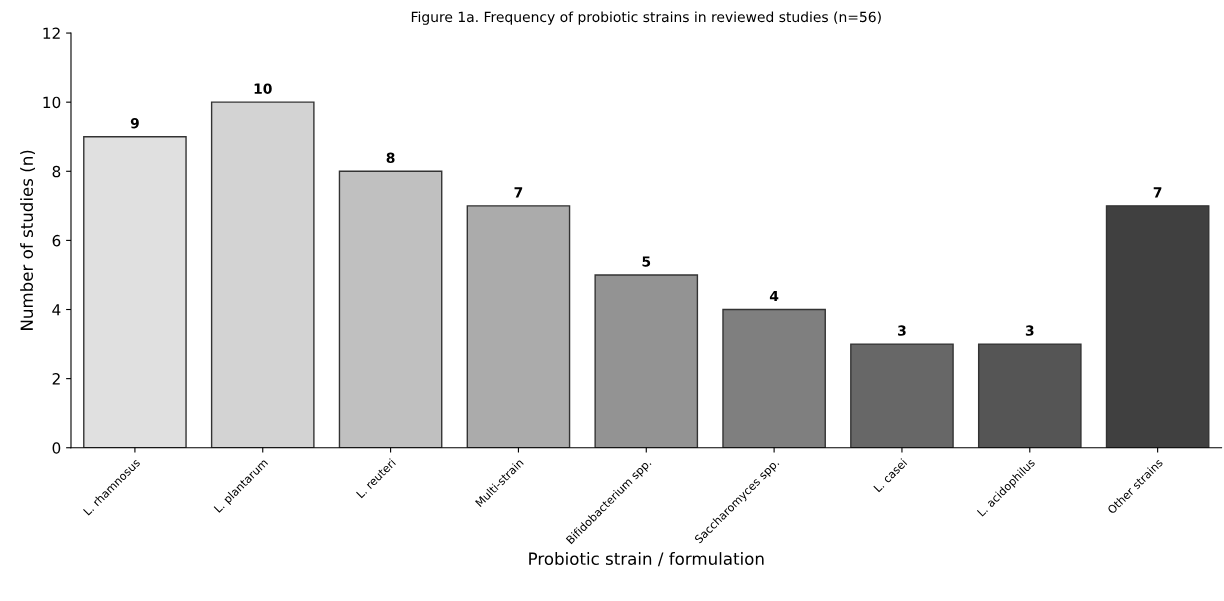  What do you see at coordinates (646, 261) in the screenshot?
I see `data-label: 5` at bounding box center [646, 261].